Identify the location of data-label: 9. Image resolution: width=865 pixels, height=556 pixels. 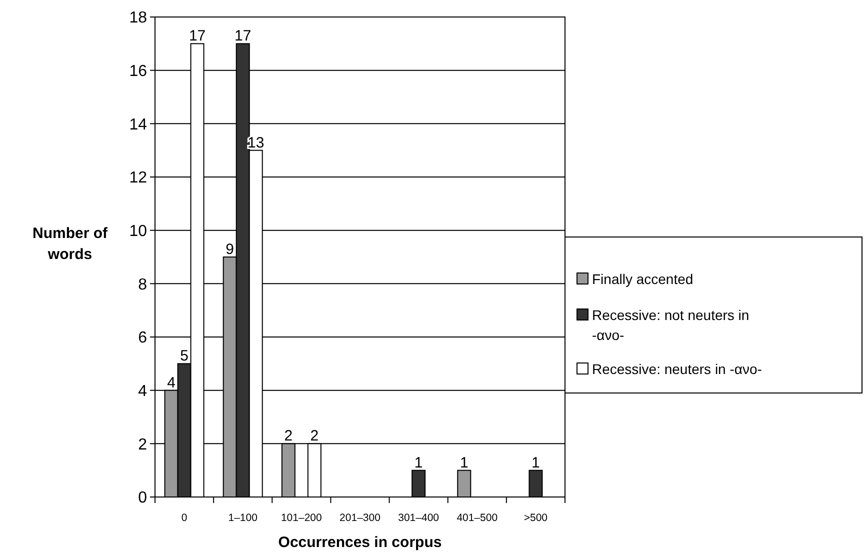
(230, 249).